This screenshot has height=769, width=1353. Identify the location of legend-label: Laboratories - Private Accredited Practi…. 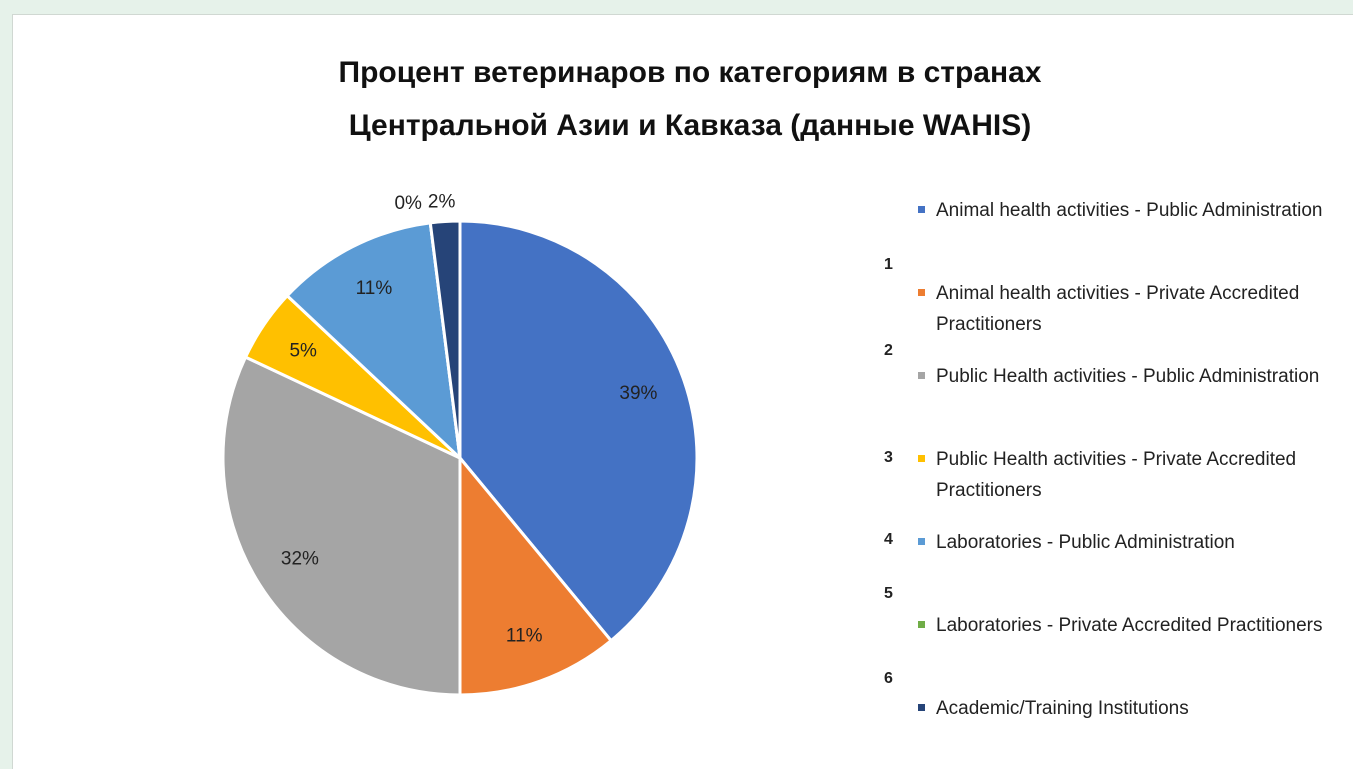
(1129, 625).